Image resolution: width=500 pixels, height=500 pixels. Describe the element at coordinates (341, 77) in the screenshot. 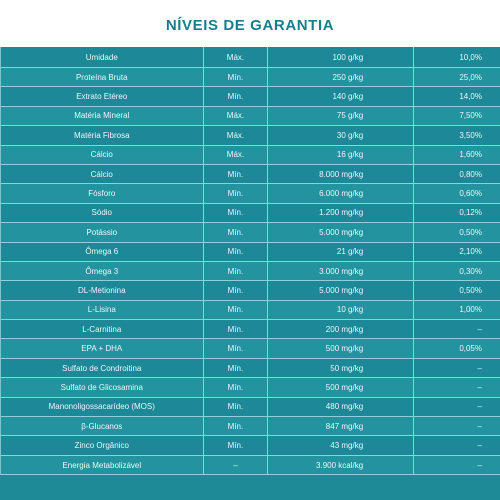

I see `value-cell: 250 g/kg` at that location.